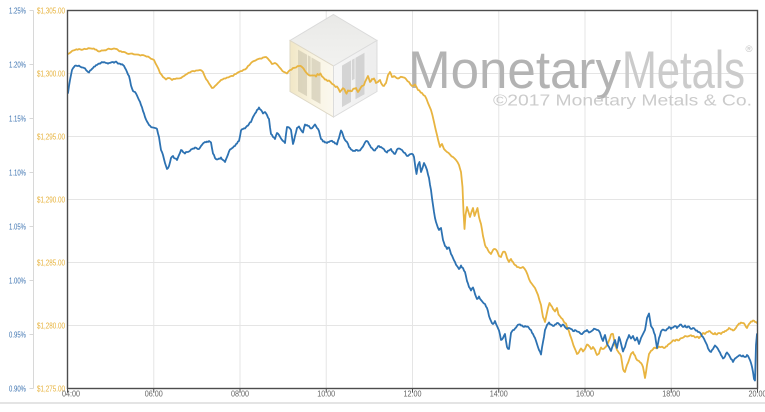 This screenshot has width=765, height=412. Describe the element at coordinates (17, 335) in the screenshot. I see `svg-text: 0.95%` at that location.